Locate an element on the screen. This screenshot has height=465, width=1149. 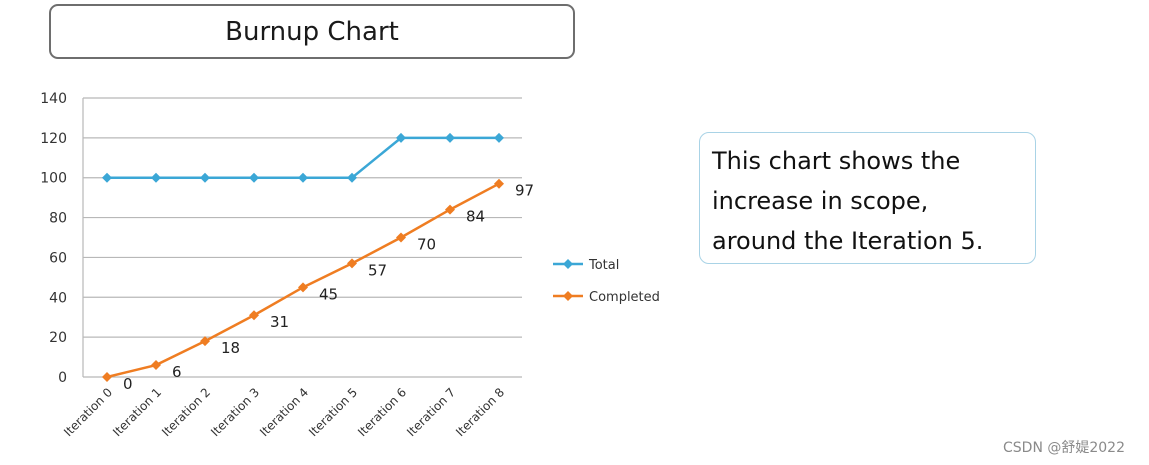
y-axis-ticks: 0 20 40 60 80 100 120 140 is located at coordinates (53, 238).